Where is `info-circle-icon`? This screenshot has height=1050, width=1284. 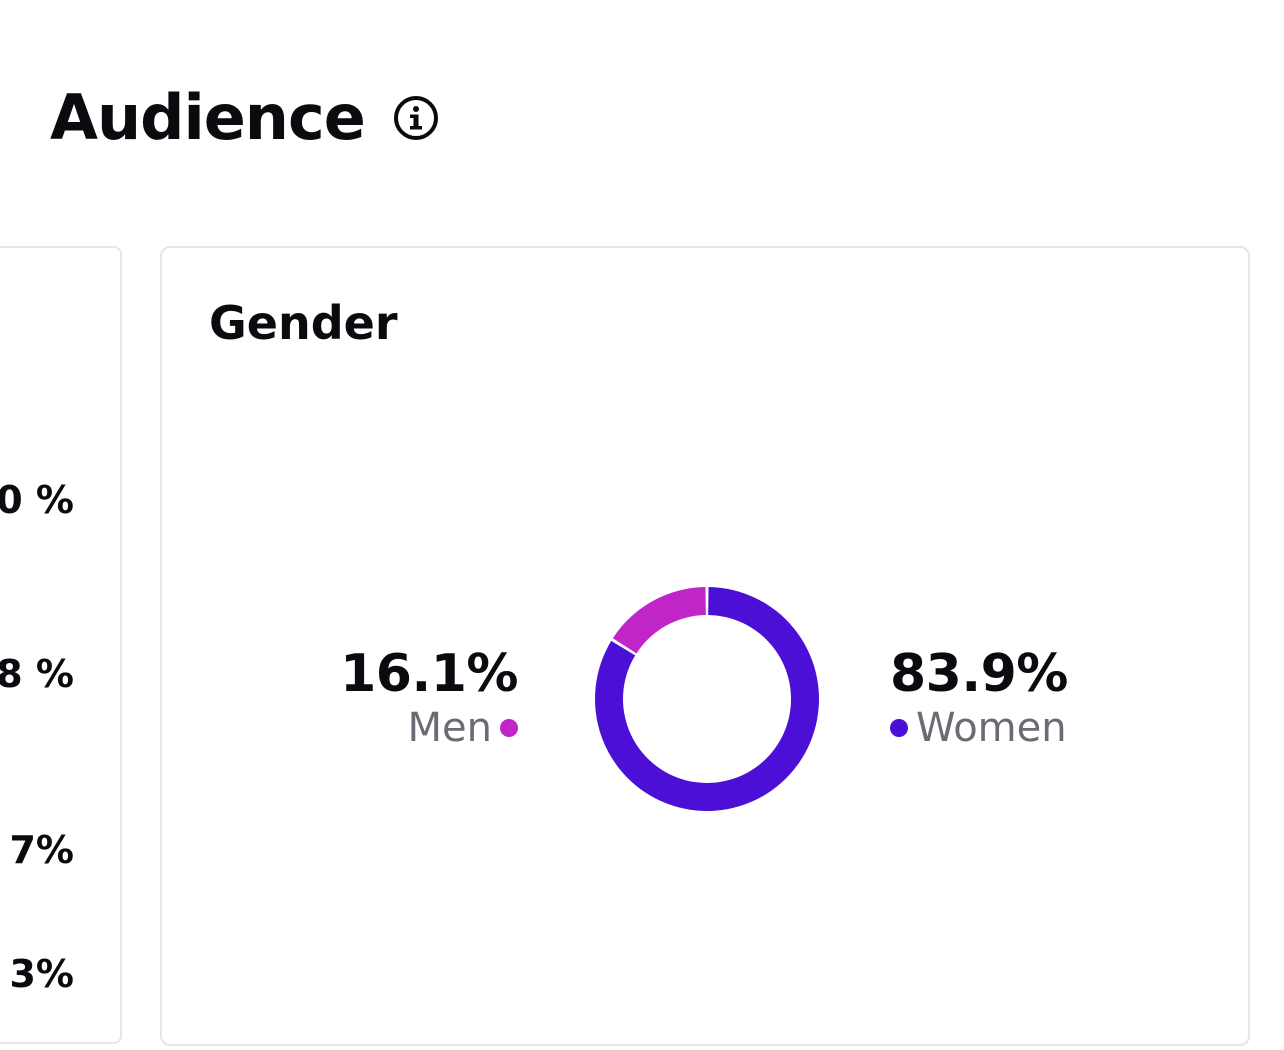
info-circle-icon is located at coordinates (416, 118).